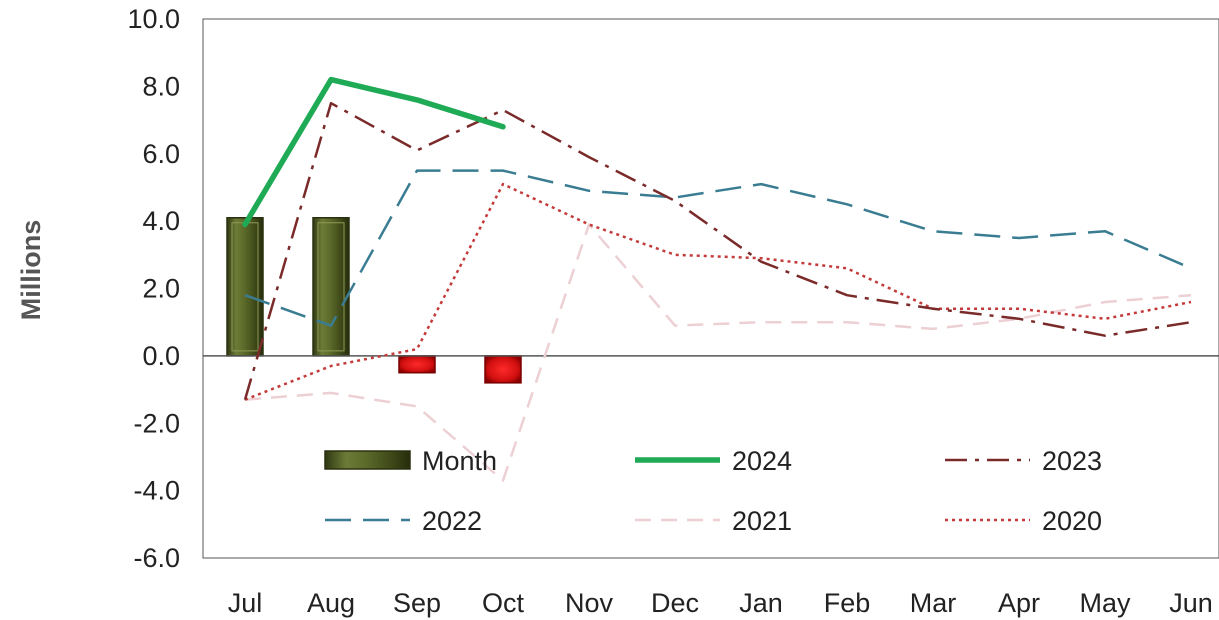 The width and height of the screenshot is (1219, 620). I want to click on x-tick-label: Nov, so click(589, 603).